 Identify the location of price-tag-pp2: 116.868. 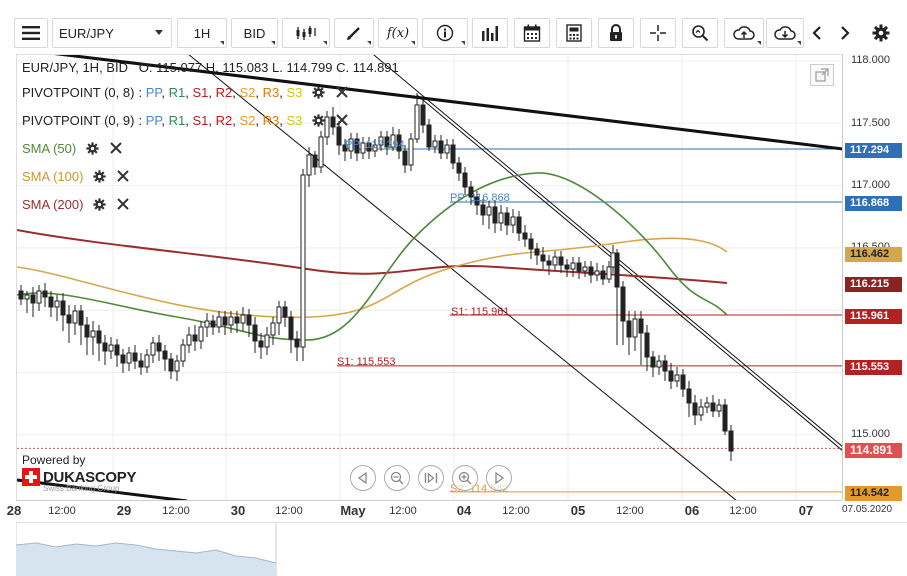
(873, 203).